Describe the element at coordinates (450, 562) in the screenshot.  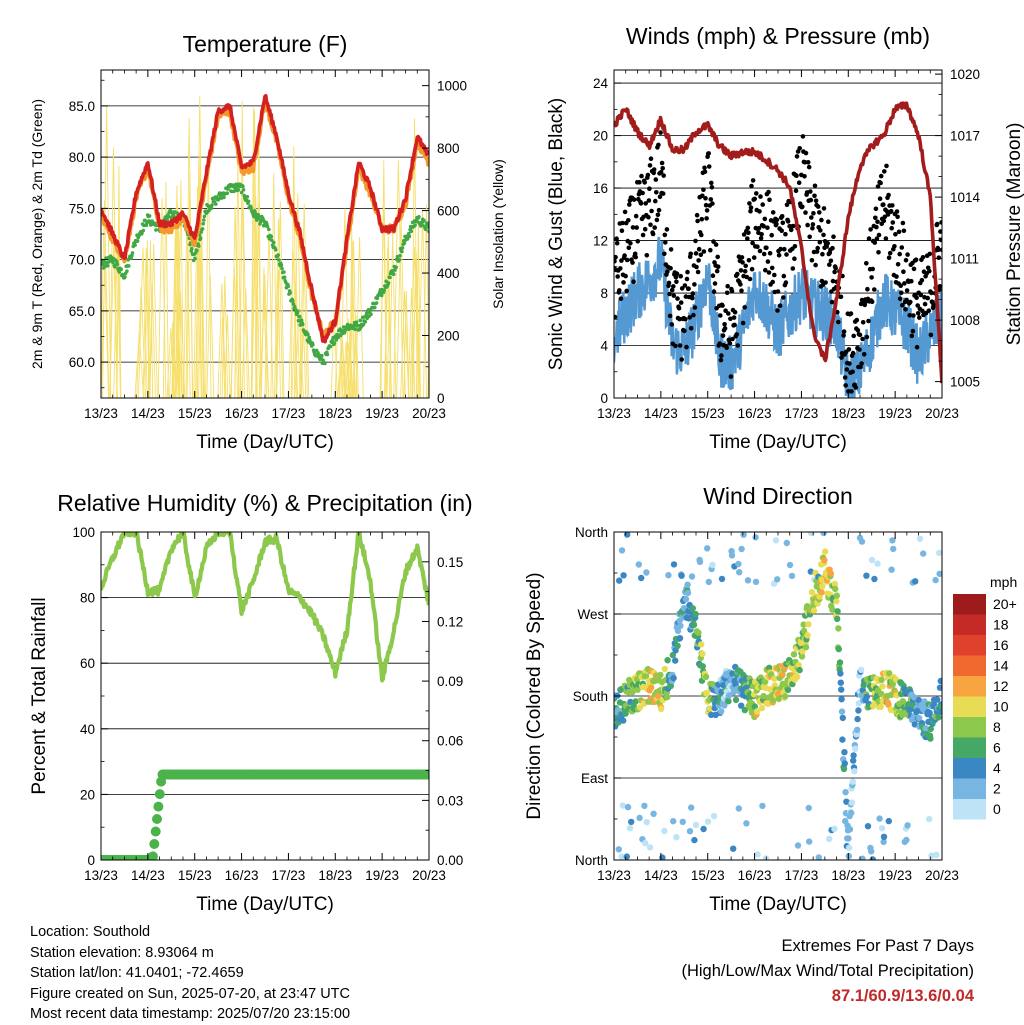
I see `y2-tick-label: 0.15` at that location.